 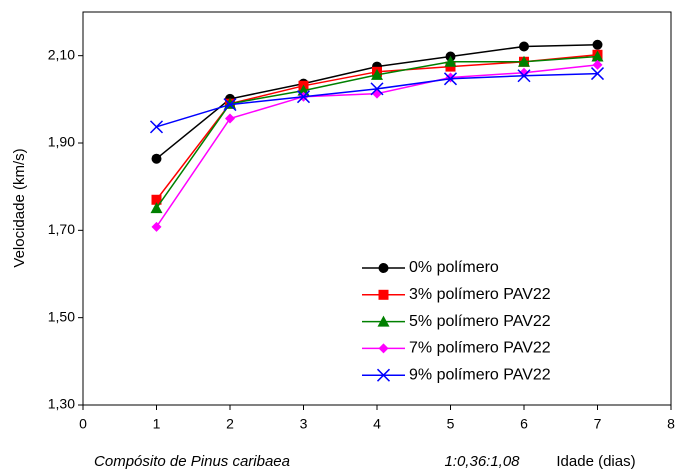 I want to click on x-tick-label: 5, so click(x=451, y=424).